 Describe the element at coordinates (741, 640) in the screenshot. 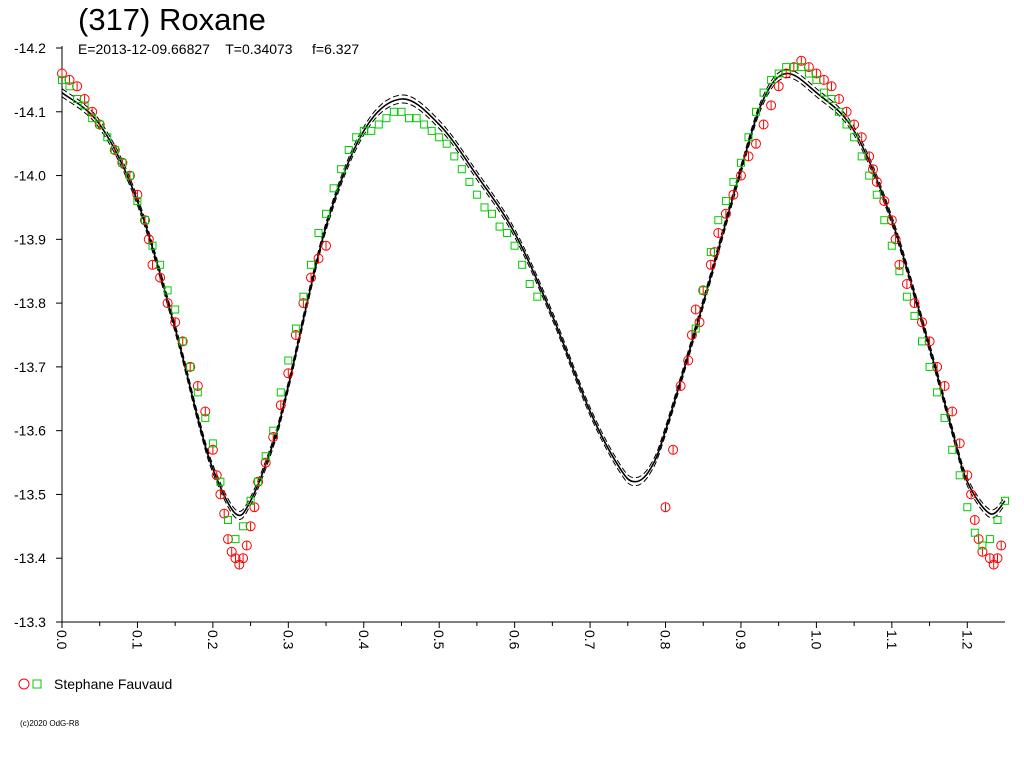

I see `x-tick-label: 0.9` at that location.